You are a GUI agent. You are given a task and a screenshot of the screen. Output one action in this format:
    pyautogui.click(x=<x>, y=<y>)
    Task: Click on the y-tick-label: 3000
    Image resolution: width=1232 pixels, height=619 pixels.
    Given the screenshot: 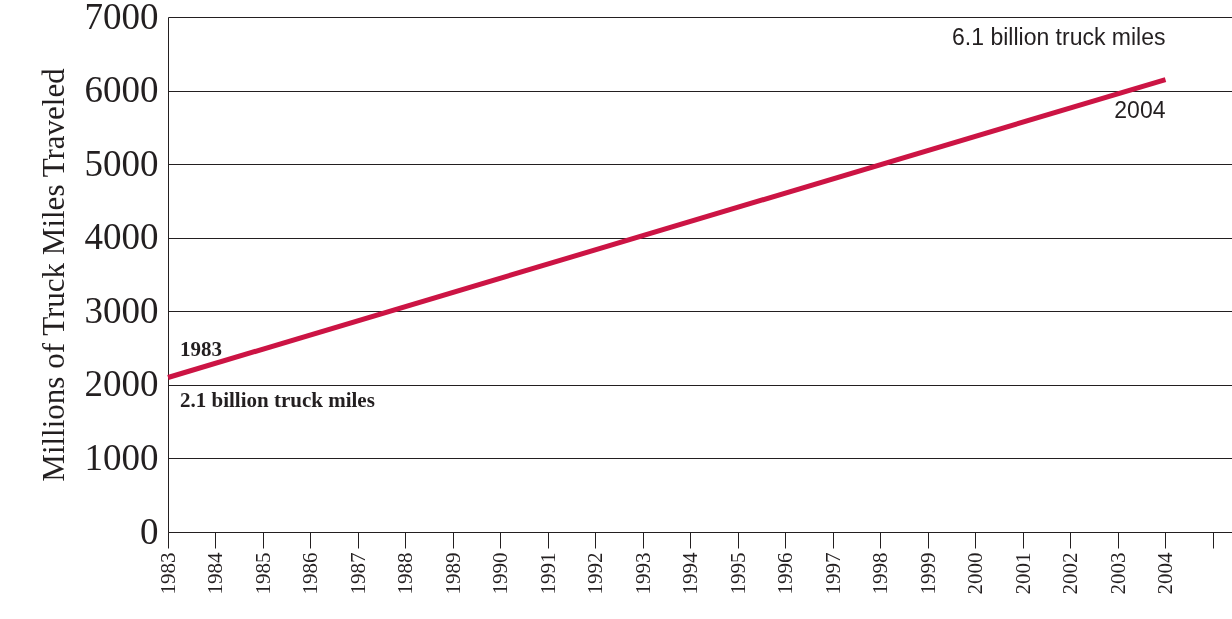 What is the action you would take?
    pyautogui.click(x=121, y=310)
    